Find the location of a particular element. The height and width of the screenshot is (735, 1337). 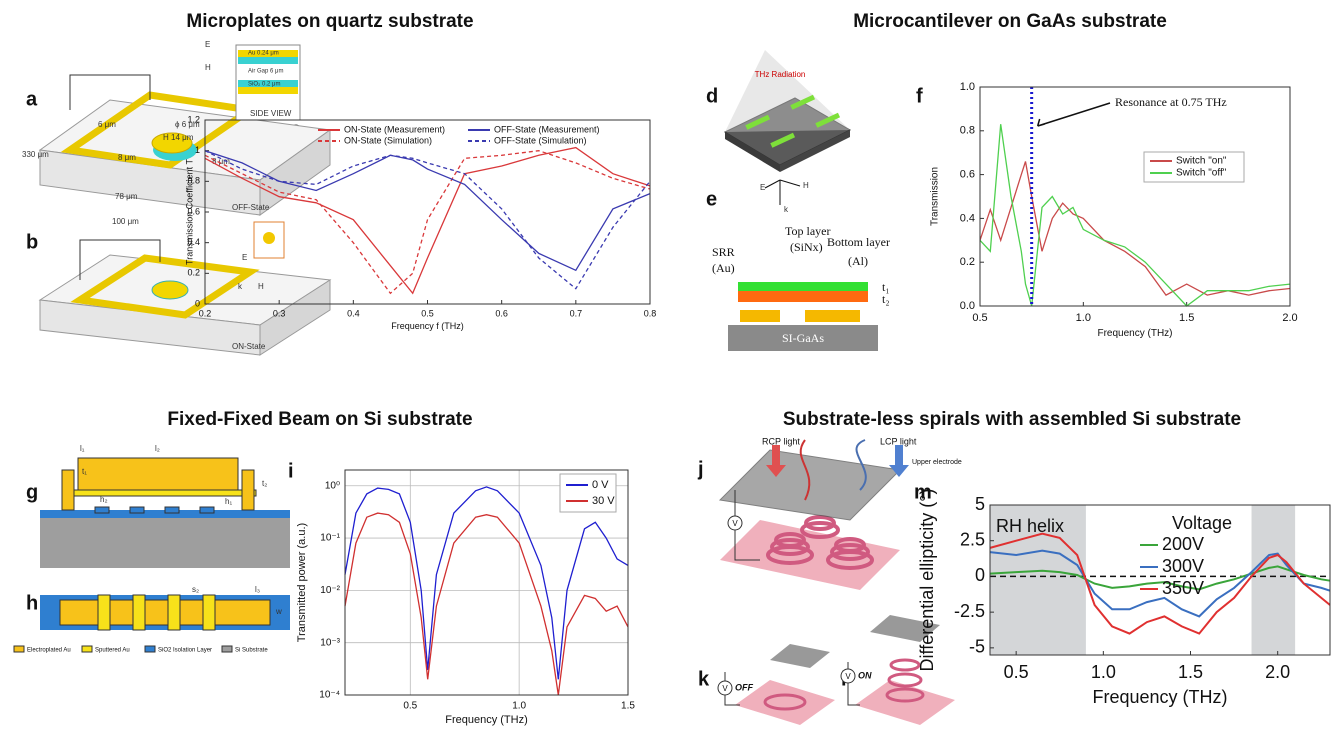

x-tick-label: 0.7 is located at coordinates (576, 313).